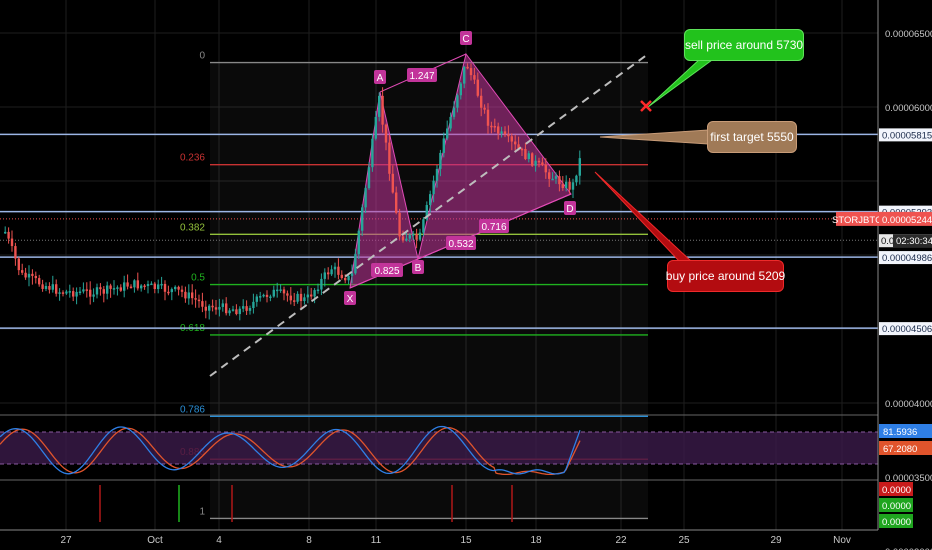  Describe the element at coordinates (680, 82) in the screenshot. I see `sell-arrow` at that location.